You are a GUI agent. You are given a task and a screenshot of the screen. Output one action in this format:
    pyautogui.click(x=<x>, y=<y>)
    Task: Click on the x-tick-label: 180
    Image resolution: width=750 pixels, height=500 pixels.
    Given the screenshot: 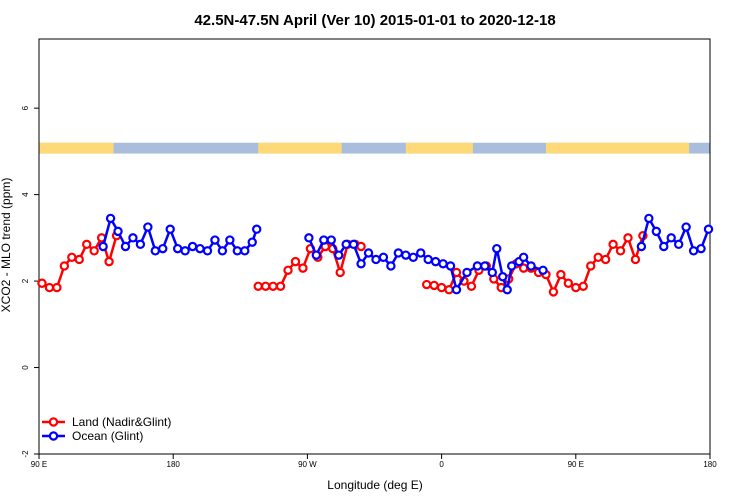 What is the action you would take?
    pyautogui.click(x=710, y=464)
    